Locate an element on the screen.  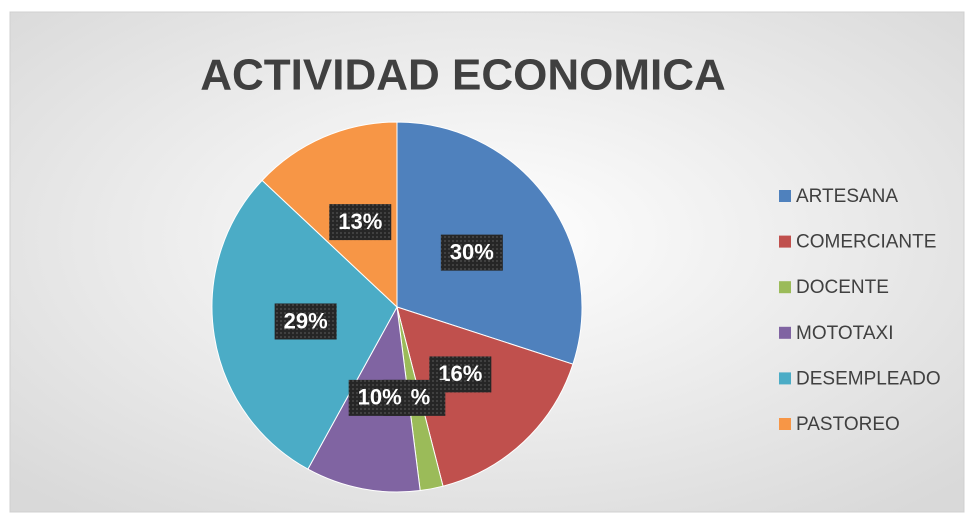
legend-label: MOTOTAXI is located at coordinates (844, 333).